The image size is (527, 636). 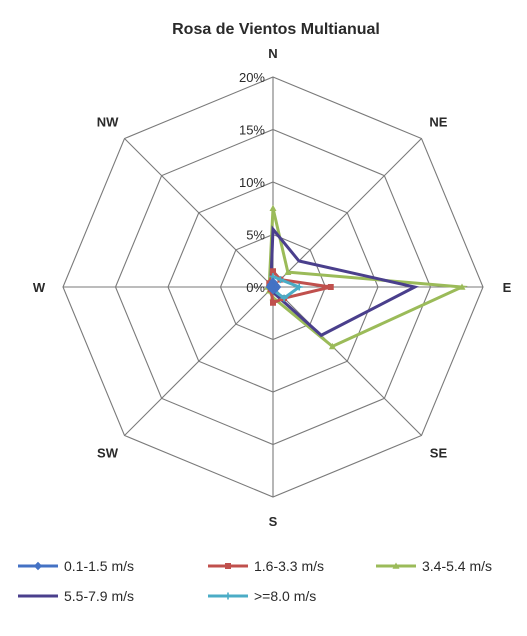 What do you see at coordinates (289, 566) in the screenshot?
I see `legend-label: 1.6-3.3 m/s` at bounding box center [289, 566].